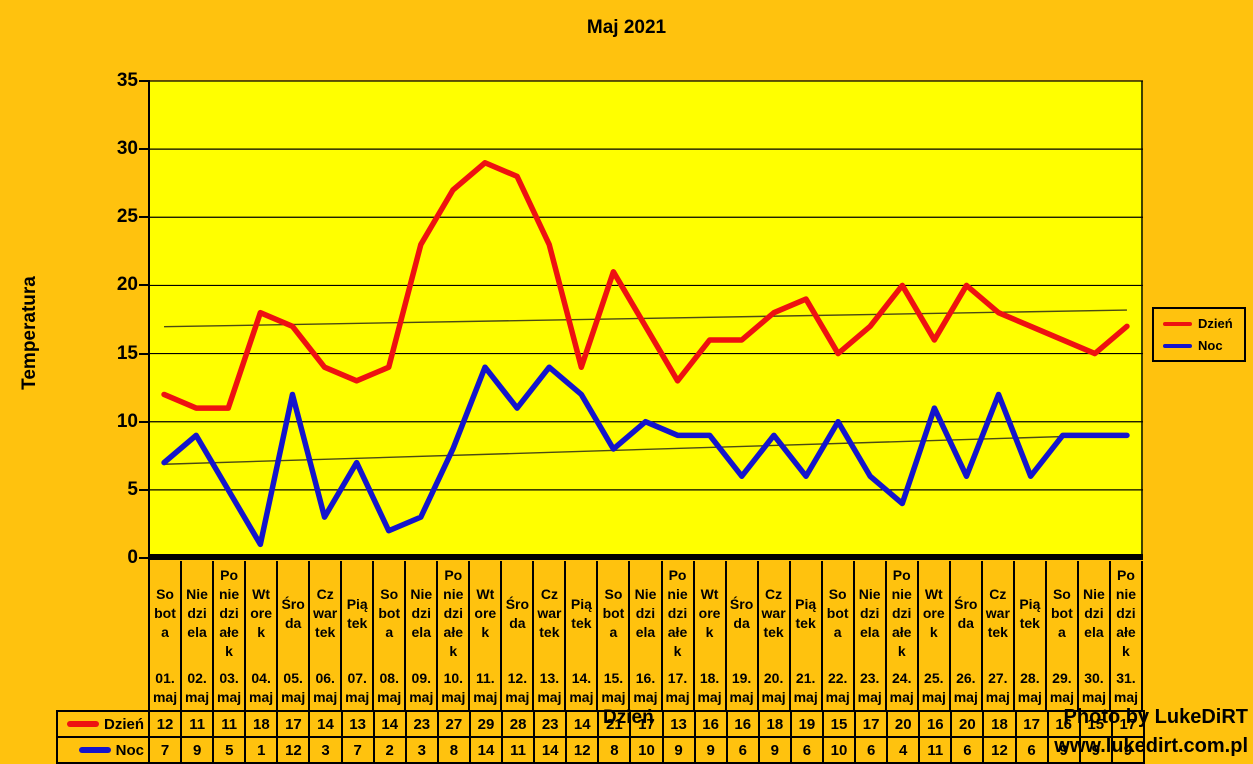  I want to click on y-tick-label: 25, so click(127, 217).